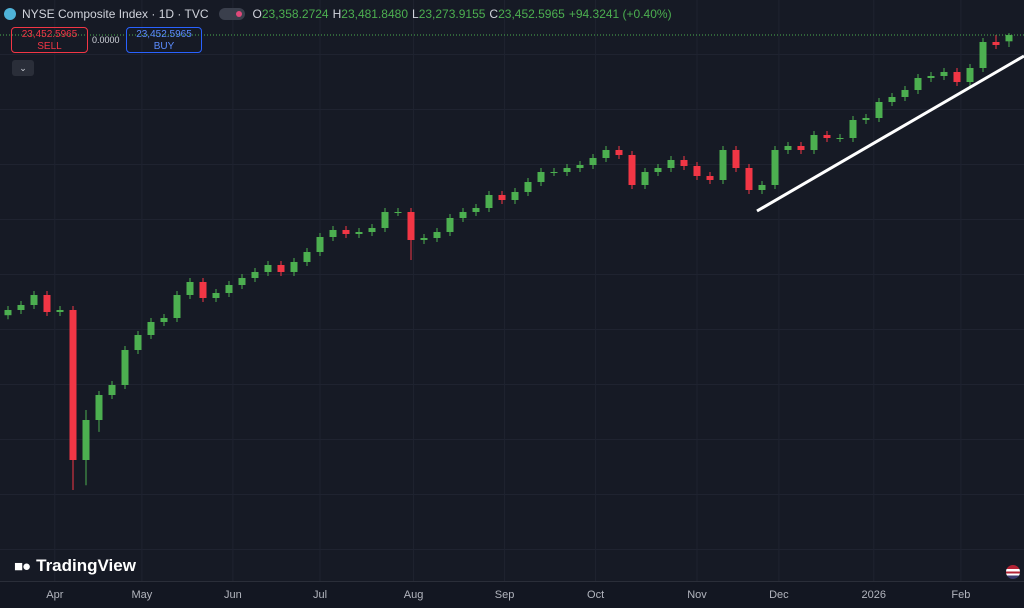 The width and height of the screenshot is (1024, 608). Describe the element at coordinates (874, 595) in the screenshot. I see `x-tick-label: 2026` at that location.